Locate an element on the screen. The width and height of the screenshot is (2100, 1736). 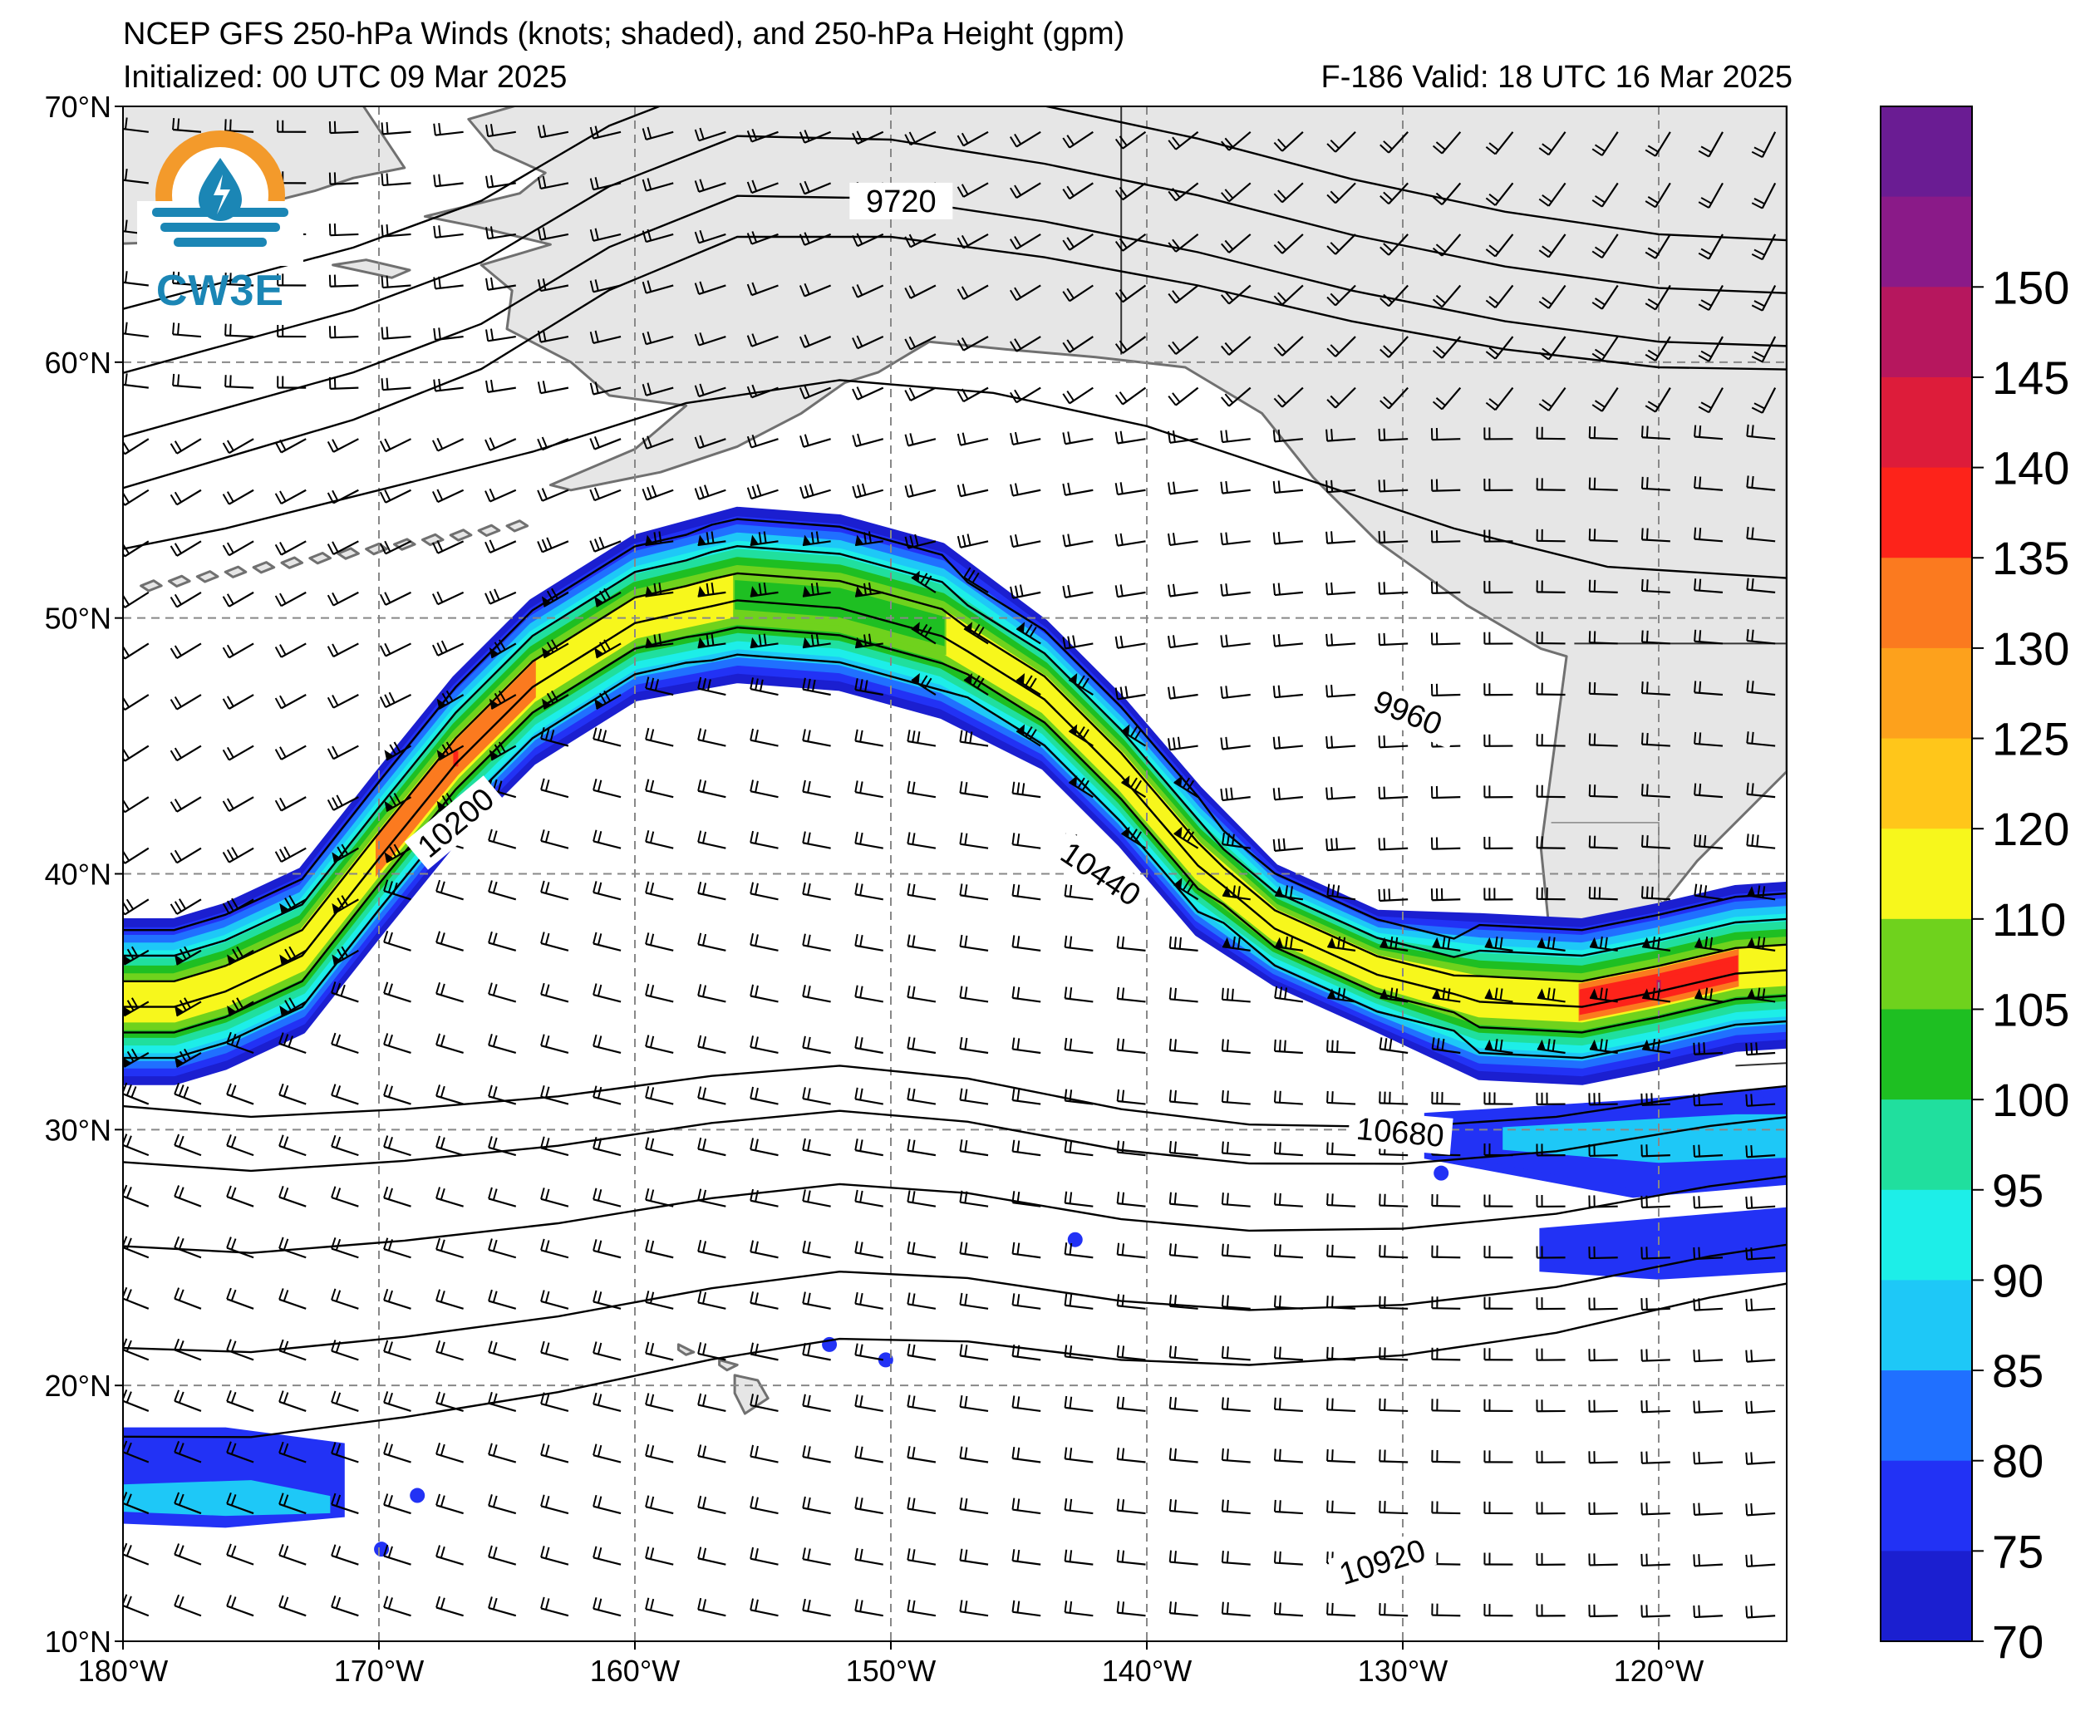
colorbar-segment is located at coordinates (1926, 1054).